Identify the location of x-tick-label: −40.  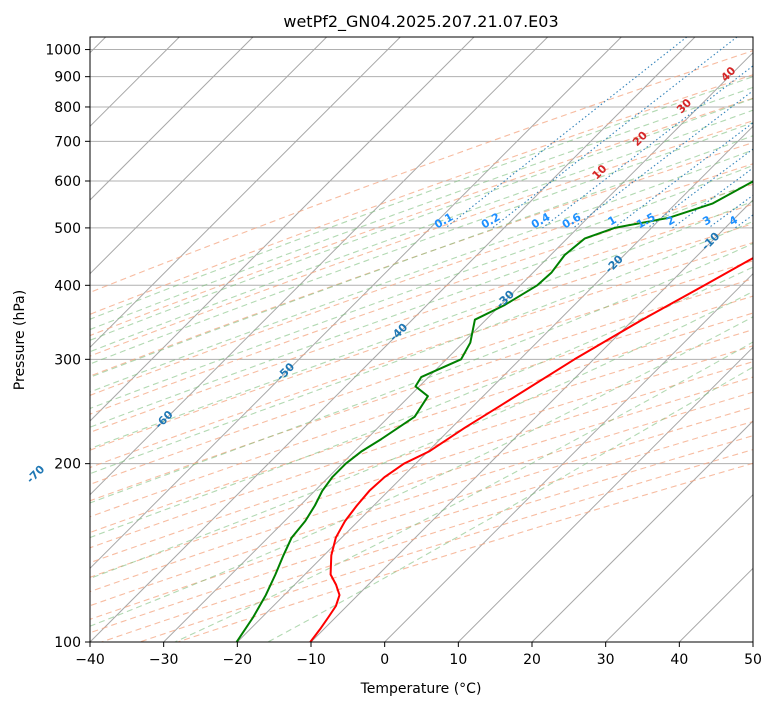
(90, 660).